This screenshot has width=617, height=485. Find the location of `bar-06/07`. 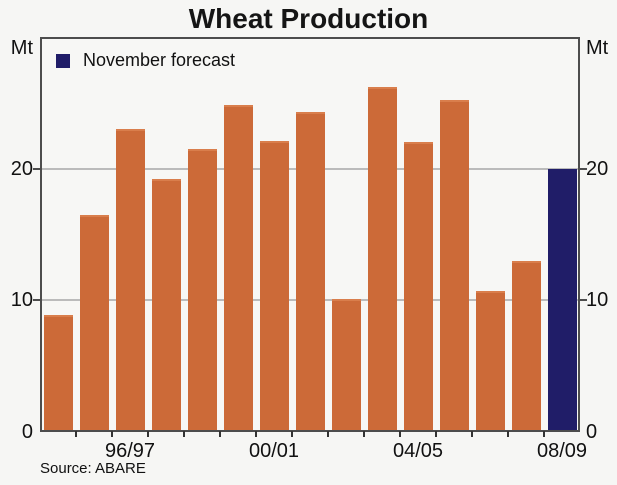

bar-06/07 is located at coordinates (490, 361).